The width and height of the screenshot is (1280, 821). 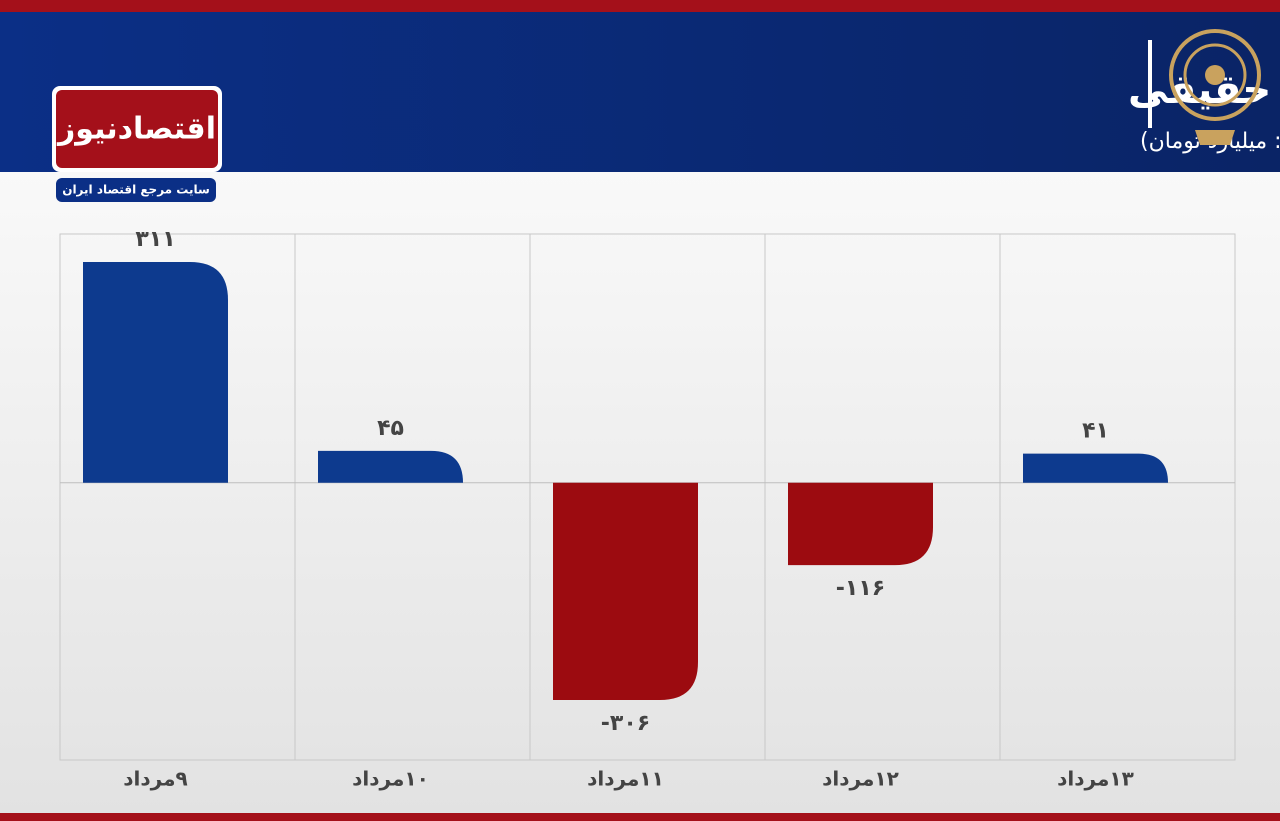 What do you see at coordinates (640, 817) in the screenshot?
I see `bottom-strip` at bounding box center [640, 817].